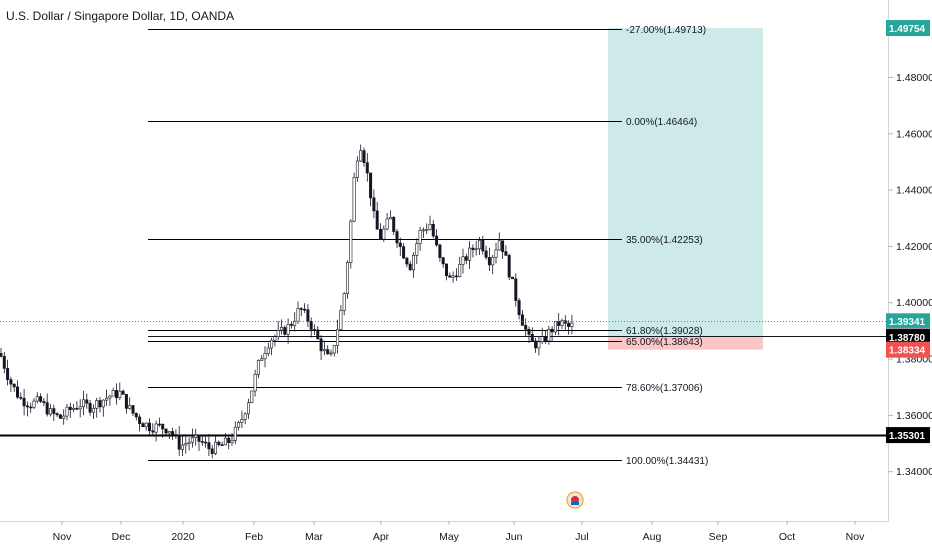 The height and width of the screenshot is (550, 932). What do you see at coordinates (575, 500) in the screenshot?
I see `events-icon` at bounding box center [575, 500].